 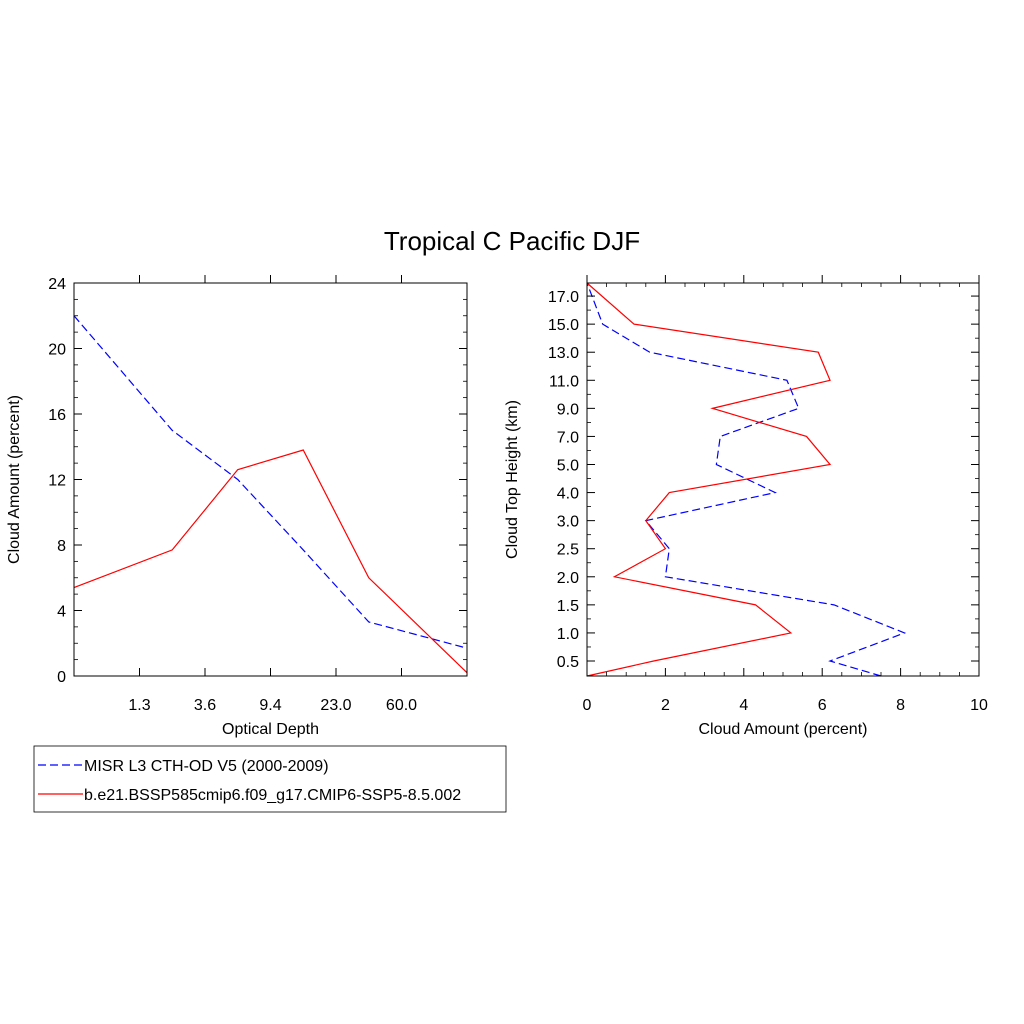 I want to click on left-y-tick-label: 0, so click(x=61, y=677).